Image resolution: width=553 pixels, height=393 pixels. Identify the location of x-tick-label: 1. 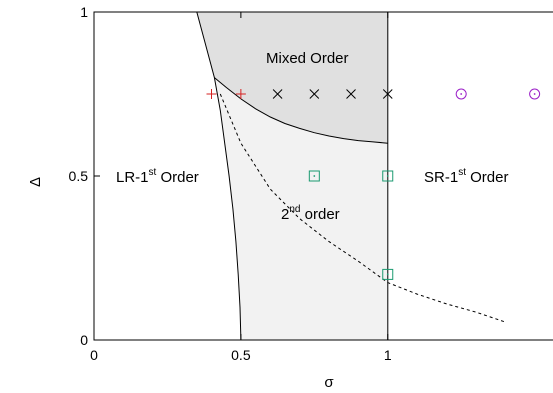
(388, 355).